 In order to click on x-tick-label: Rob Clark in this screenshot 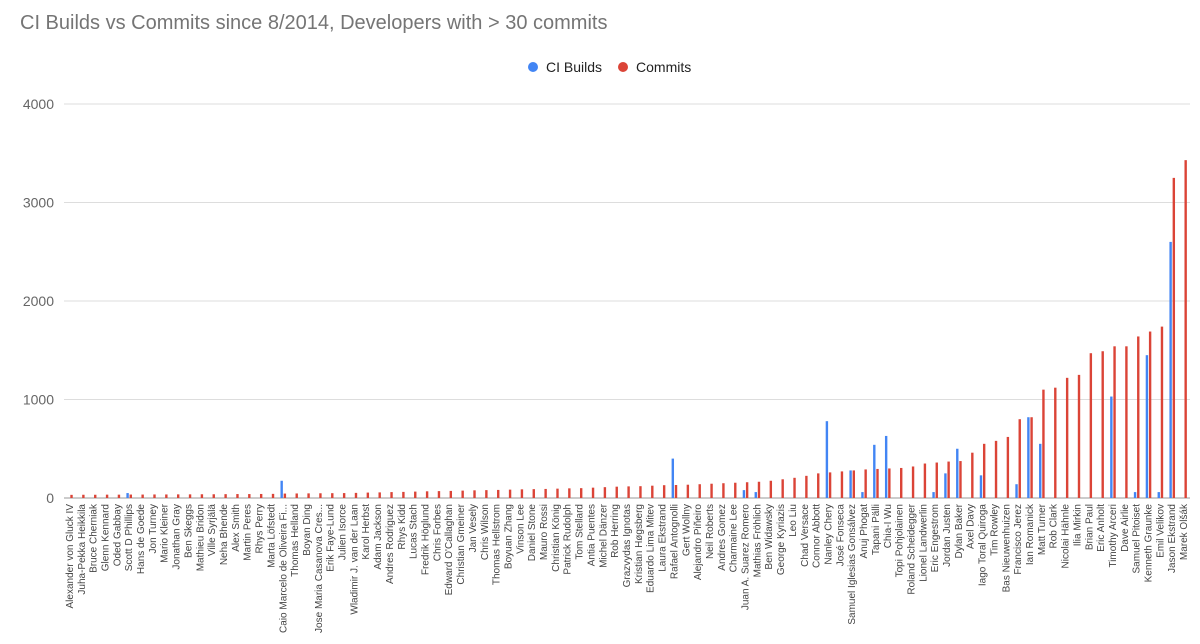, I will do `click(1054, 525)`.